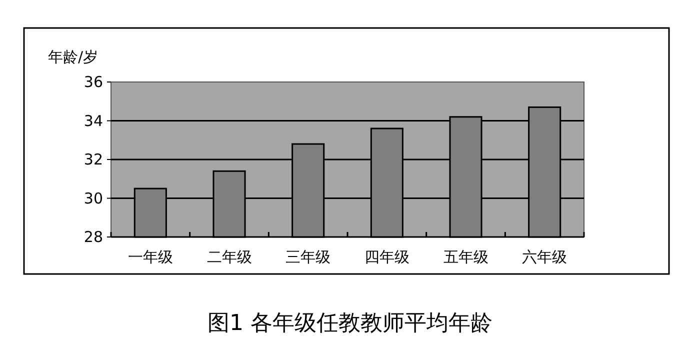 The width and height of the screenshot is (700, 360). I want to click on x-tick-label: 四年级, so click(387, 257).